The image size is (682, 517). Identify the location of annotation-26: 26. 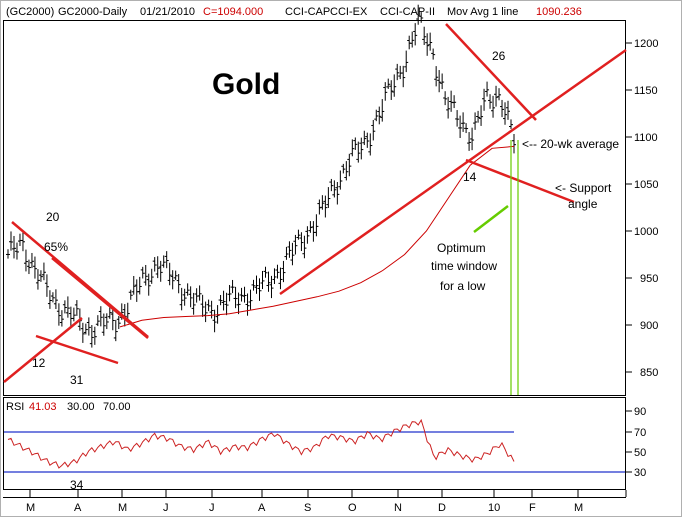
(499, 56).